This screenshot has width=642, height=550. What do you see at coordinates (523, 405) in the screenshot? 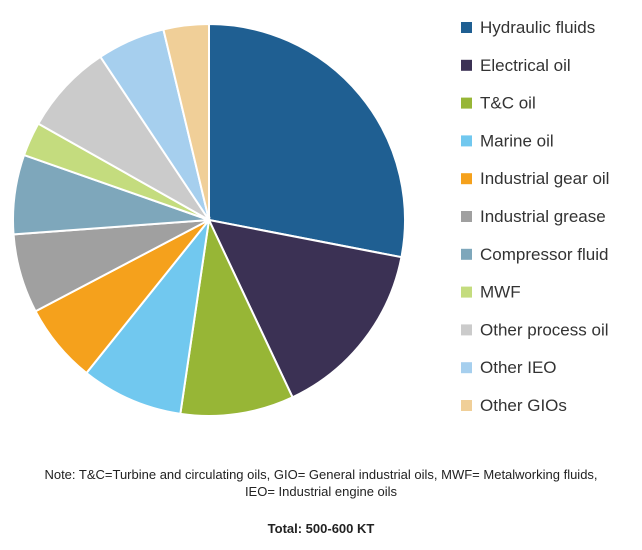
I see `legend-label-other-gios: Other GIOs` at bounding box center [523, 405].